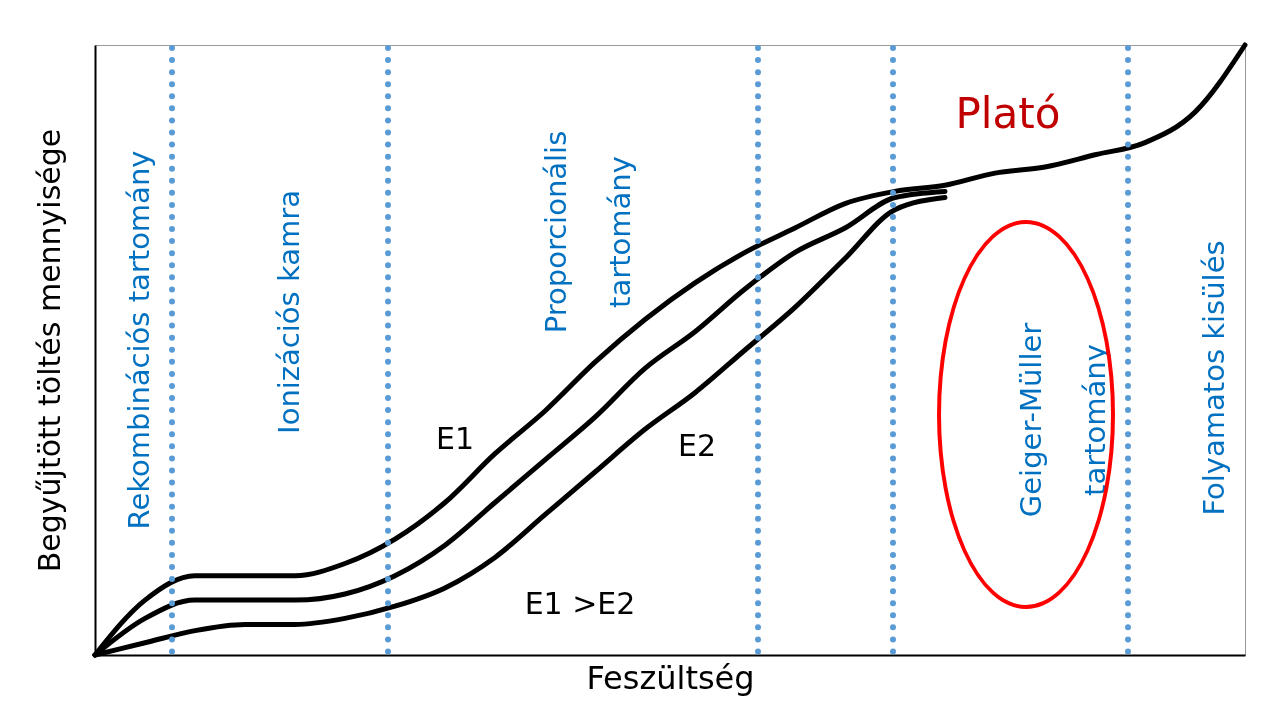 The image size is (1279, 707). Describe the element at coordinates (580, 603) in the screenshot. I see `annotation: E1 >E2` at that location.